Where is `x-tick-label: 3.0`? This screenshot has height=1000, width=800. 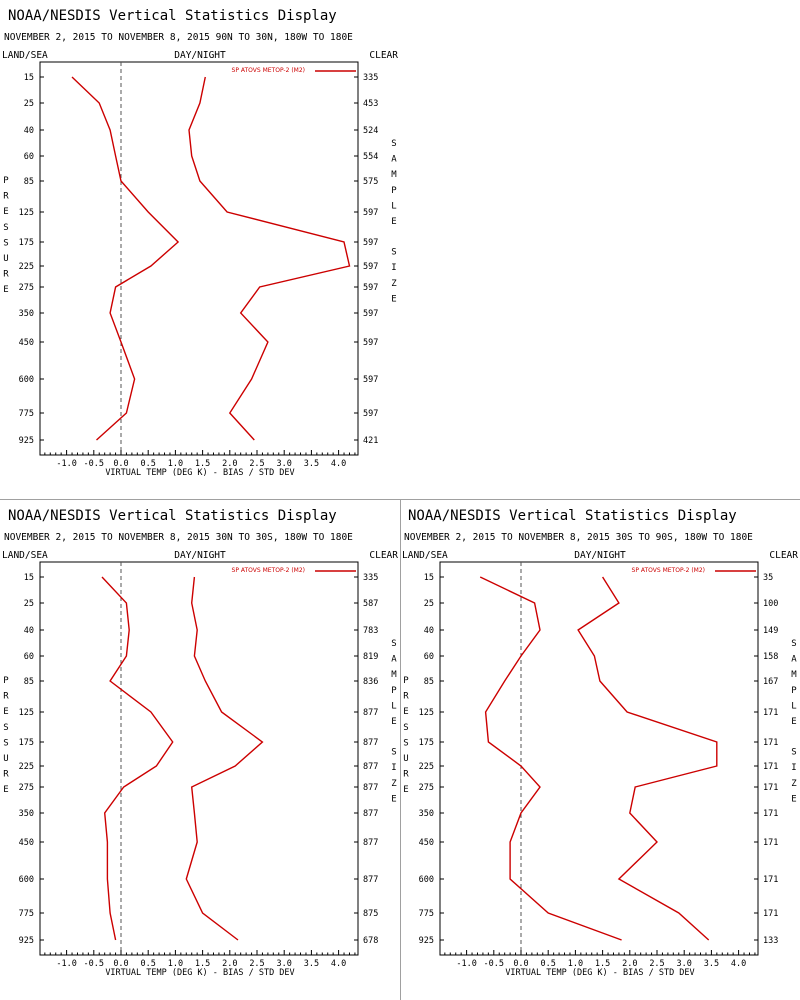 x-tick-label: 3.0 is located at coordinates (284, 964).